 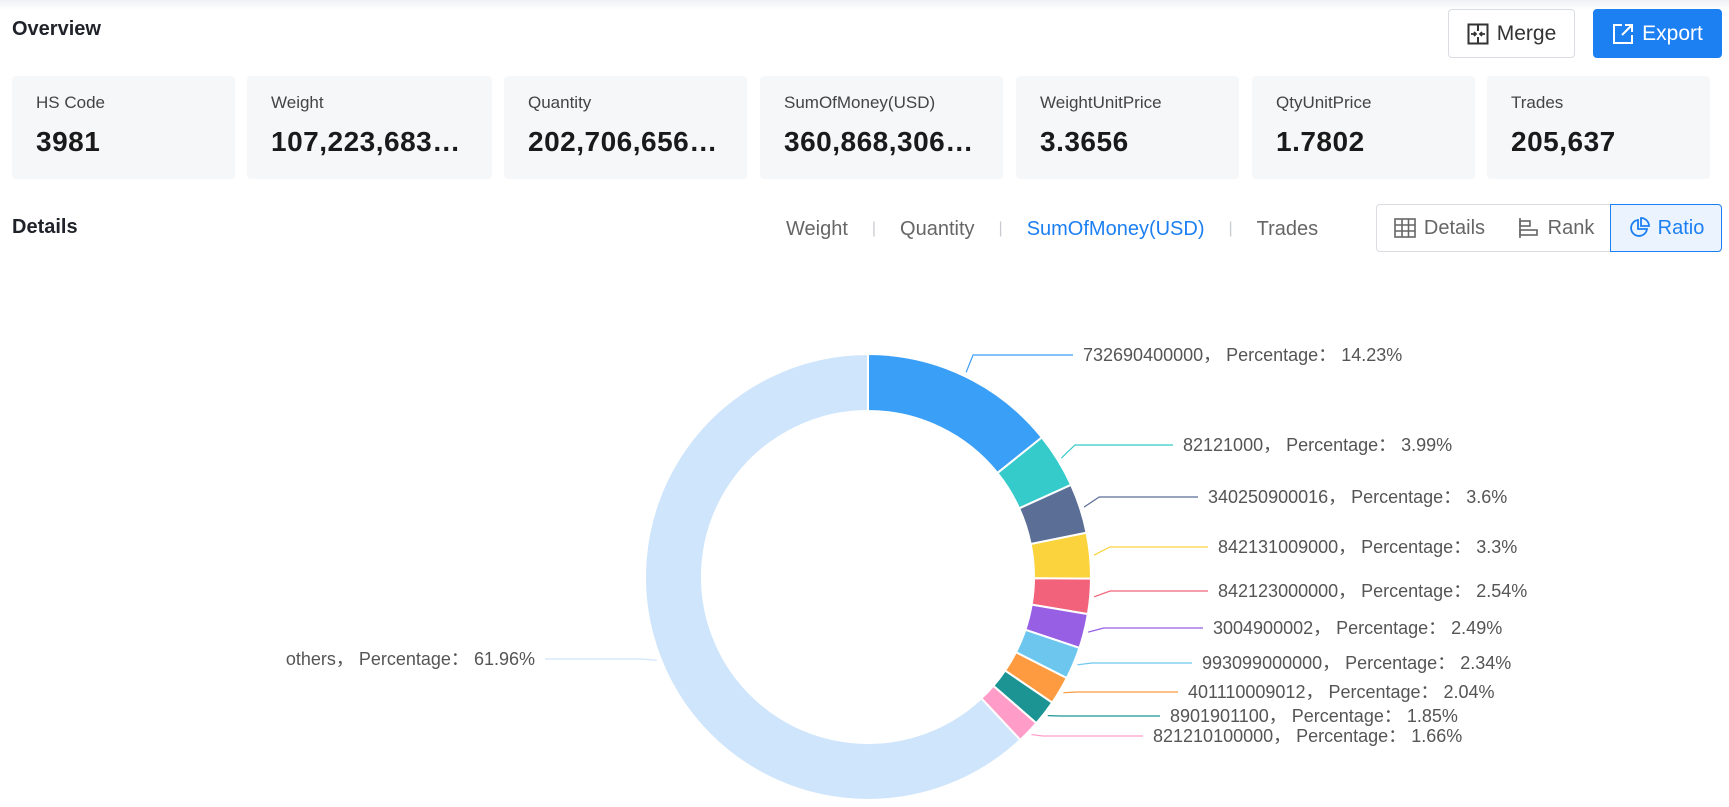 What do you see at coordinates (1598, 127) in the screenshot?
I see `card-trades: Trades 205,637` at bounding box center [1598, 127].